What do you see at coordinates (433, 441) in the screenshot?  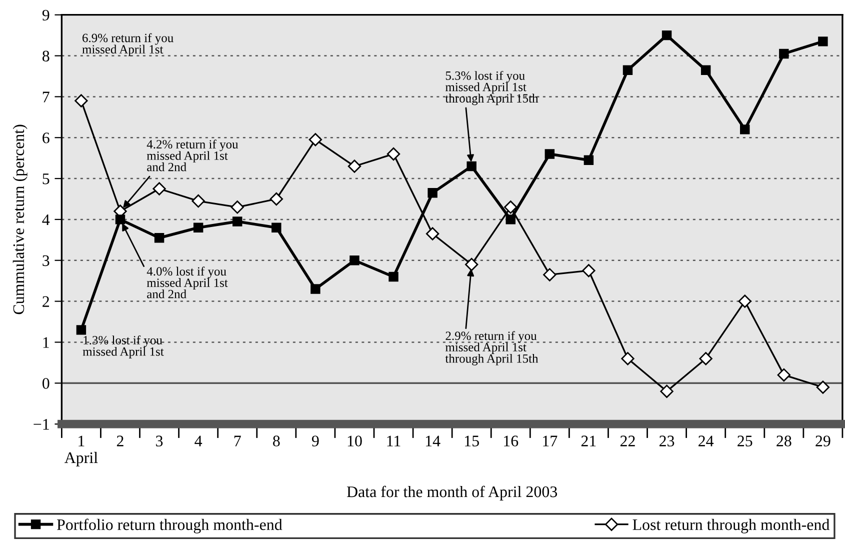 I see `x-tick-label: 14` at bounding box center [433, 441].